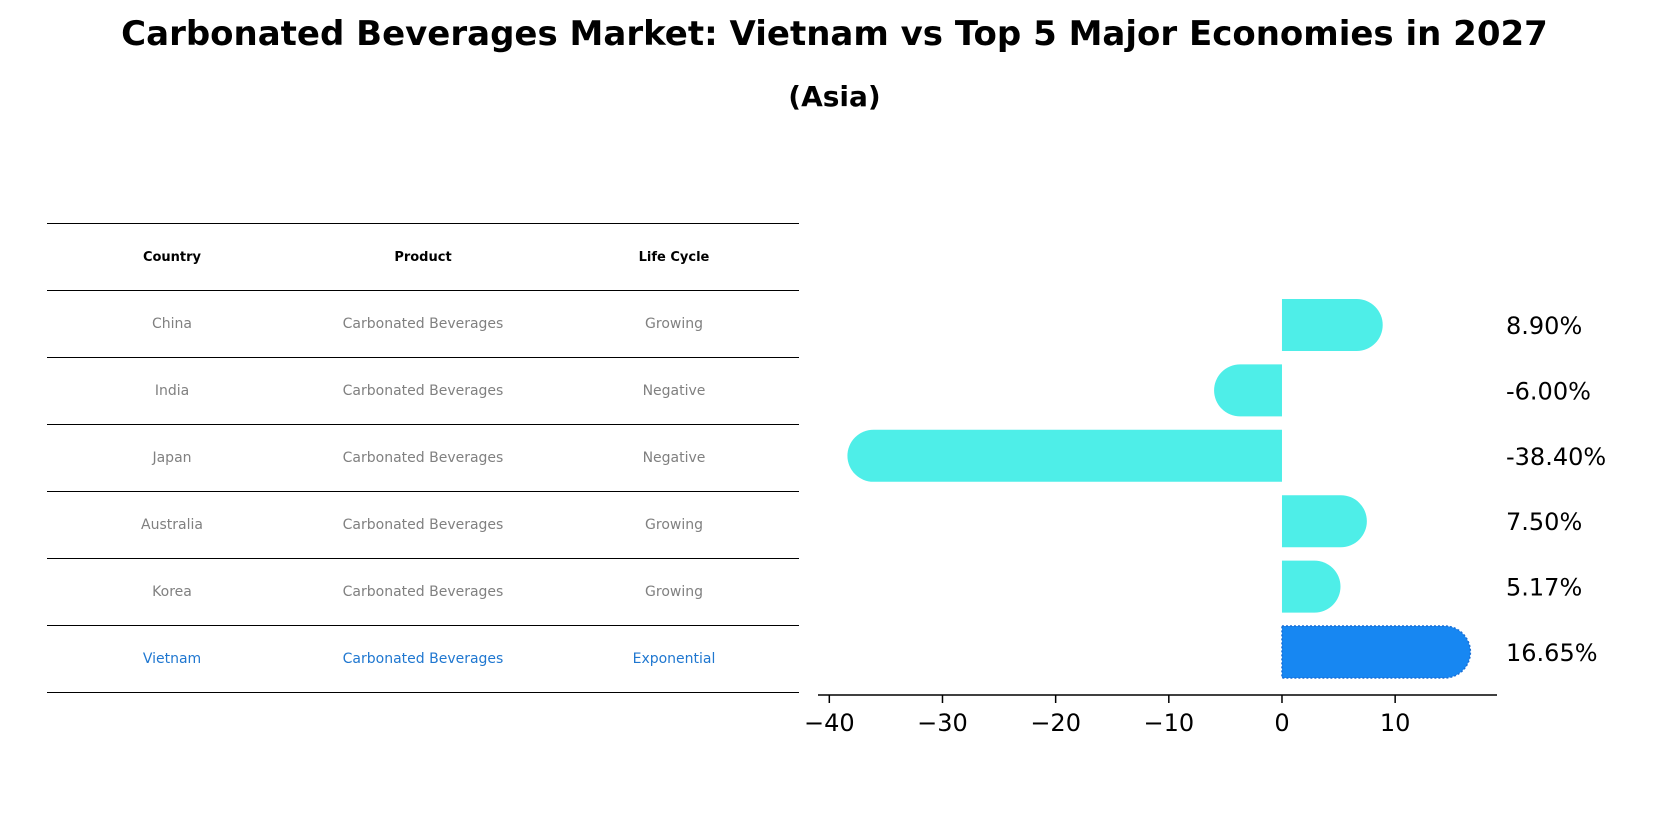 The height and width of the screenshot is (823, 1669). I want to click on country-cell: Japan, so click(172, 458).